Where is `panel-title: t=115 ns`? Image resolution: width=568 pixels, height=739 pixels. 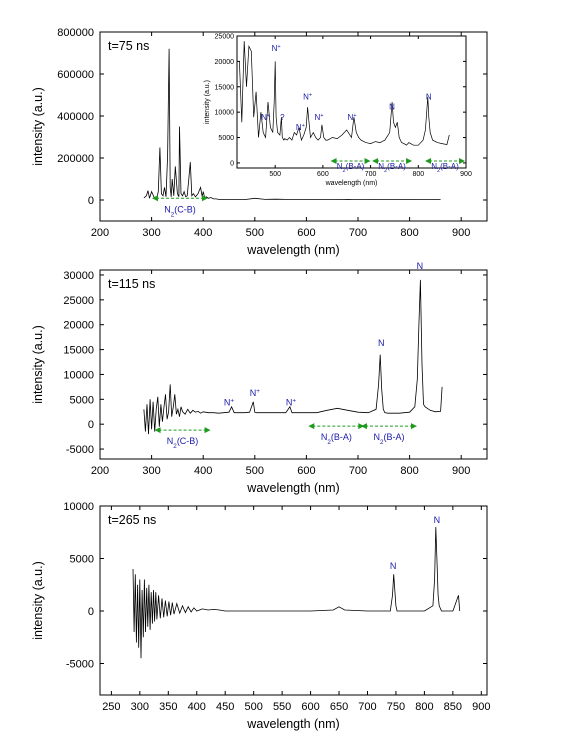
panel-title: t=115 ns is located at coordinates (131, 284).